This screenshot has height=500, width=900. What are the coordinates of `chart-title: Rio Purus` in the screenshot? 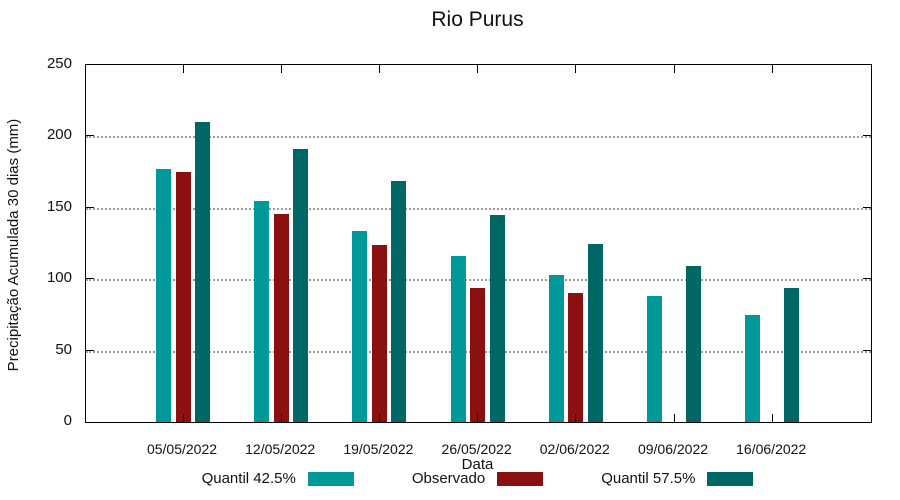 It's located at (477, 19).